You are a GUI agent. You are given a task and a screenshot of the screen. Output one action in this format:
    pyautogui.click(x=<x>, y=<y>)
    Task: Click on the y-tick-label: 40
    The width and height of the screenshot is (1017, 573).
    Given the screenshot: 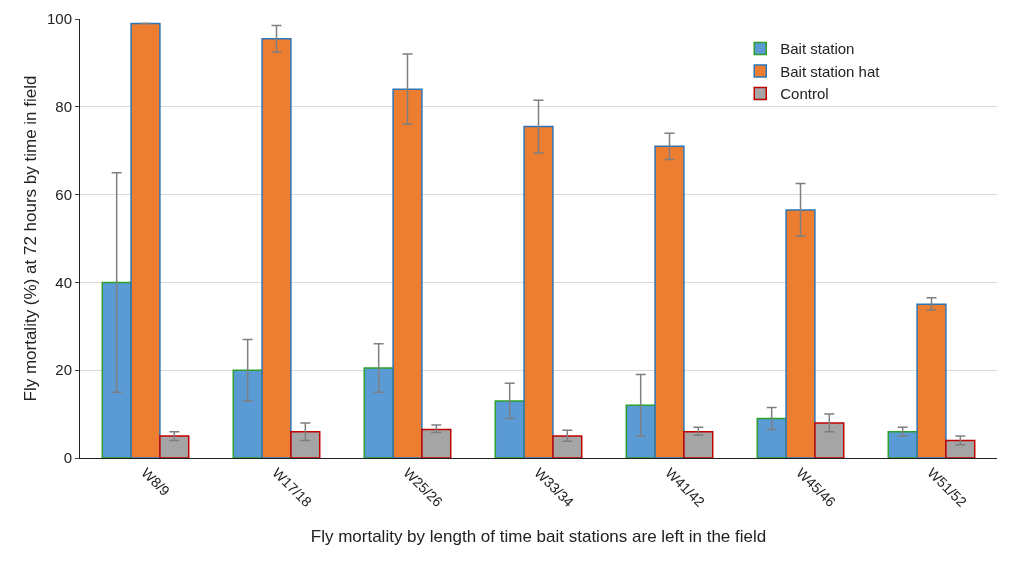 What is the action you would take?
    pyautogui.click(x=63, y=282)
    